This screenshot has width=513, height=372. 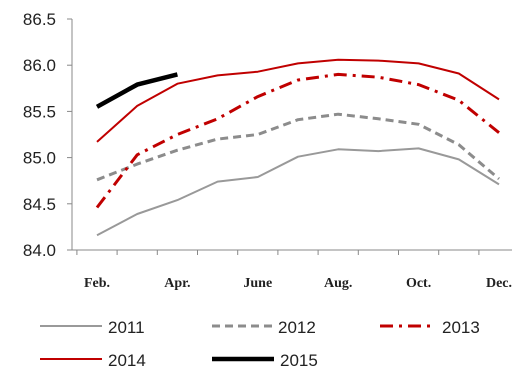 I want to click on legend-label: 2012, so click(x=297, y=327).